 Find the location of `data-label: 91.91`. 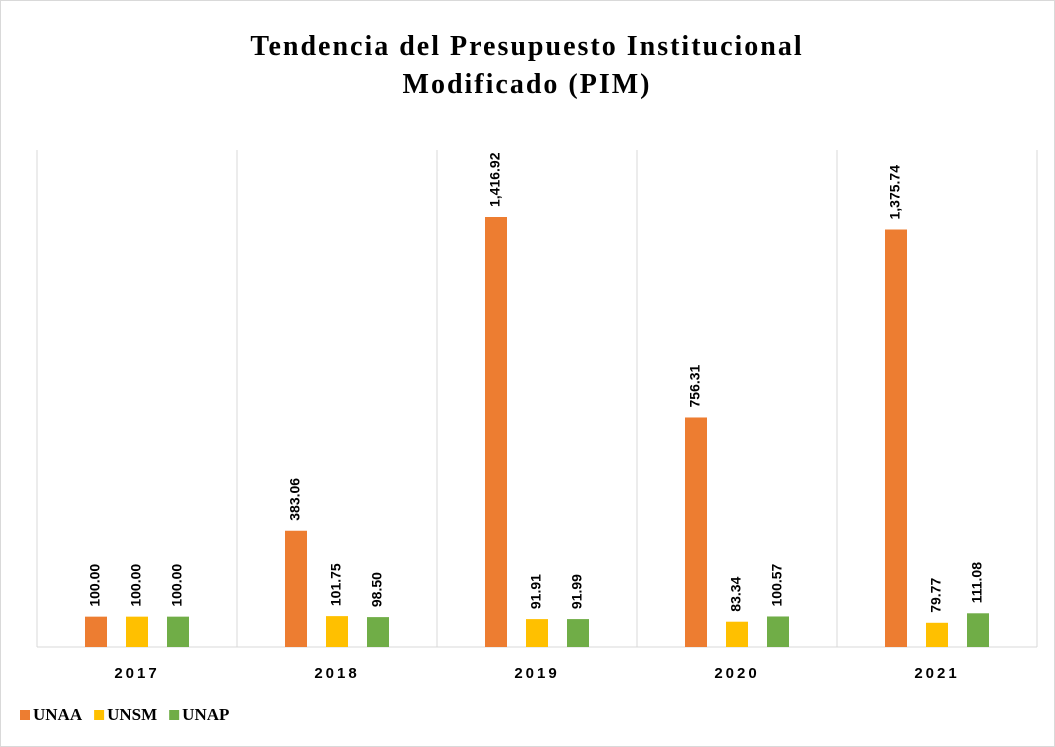

data-label: 91.91 is located at coordinates (536, 591).